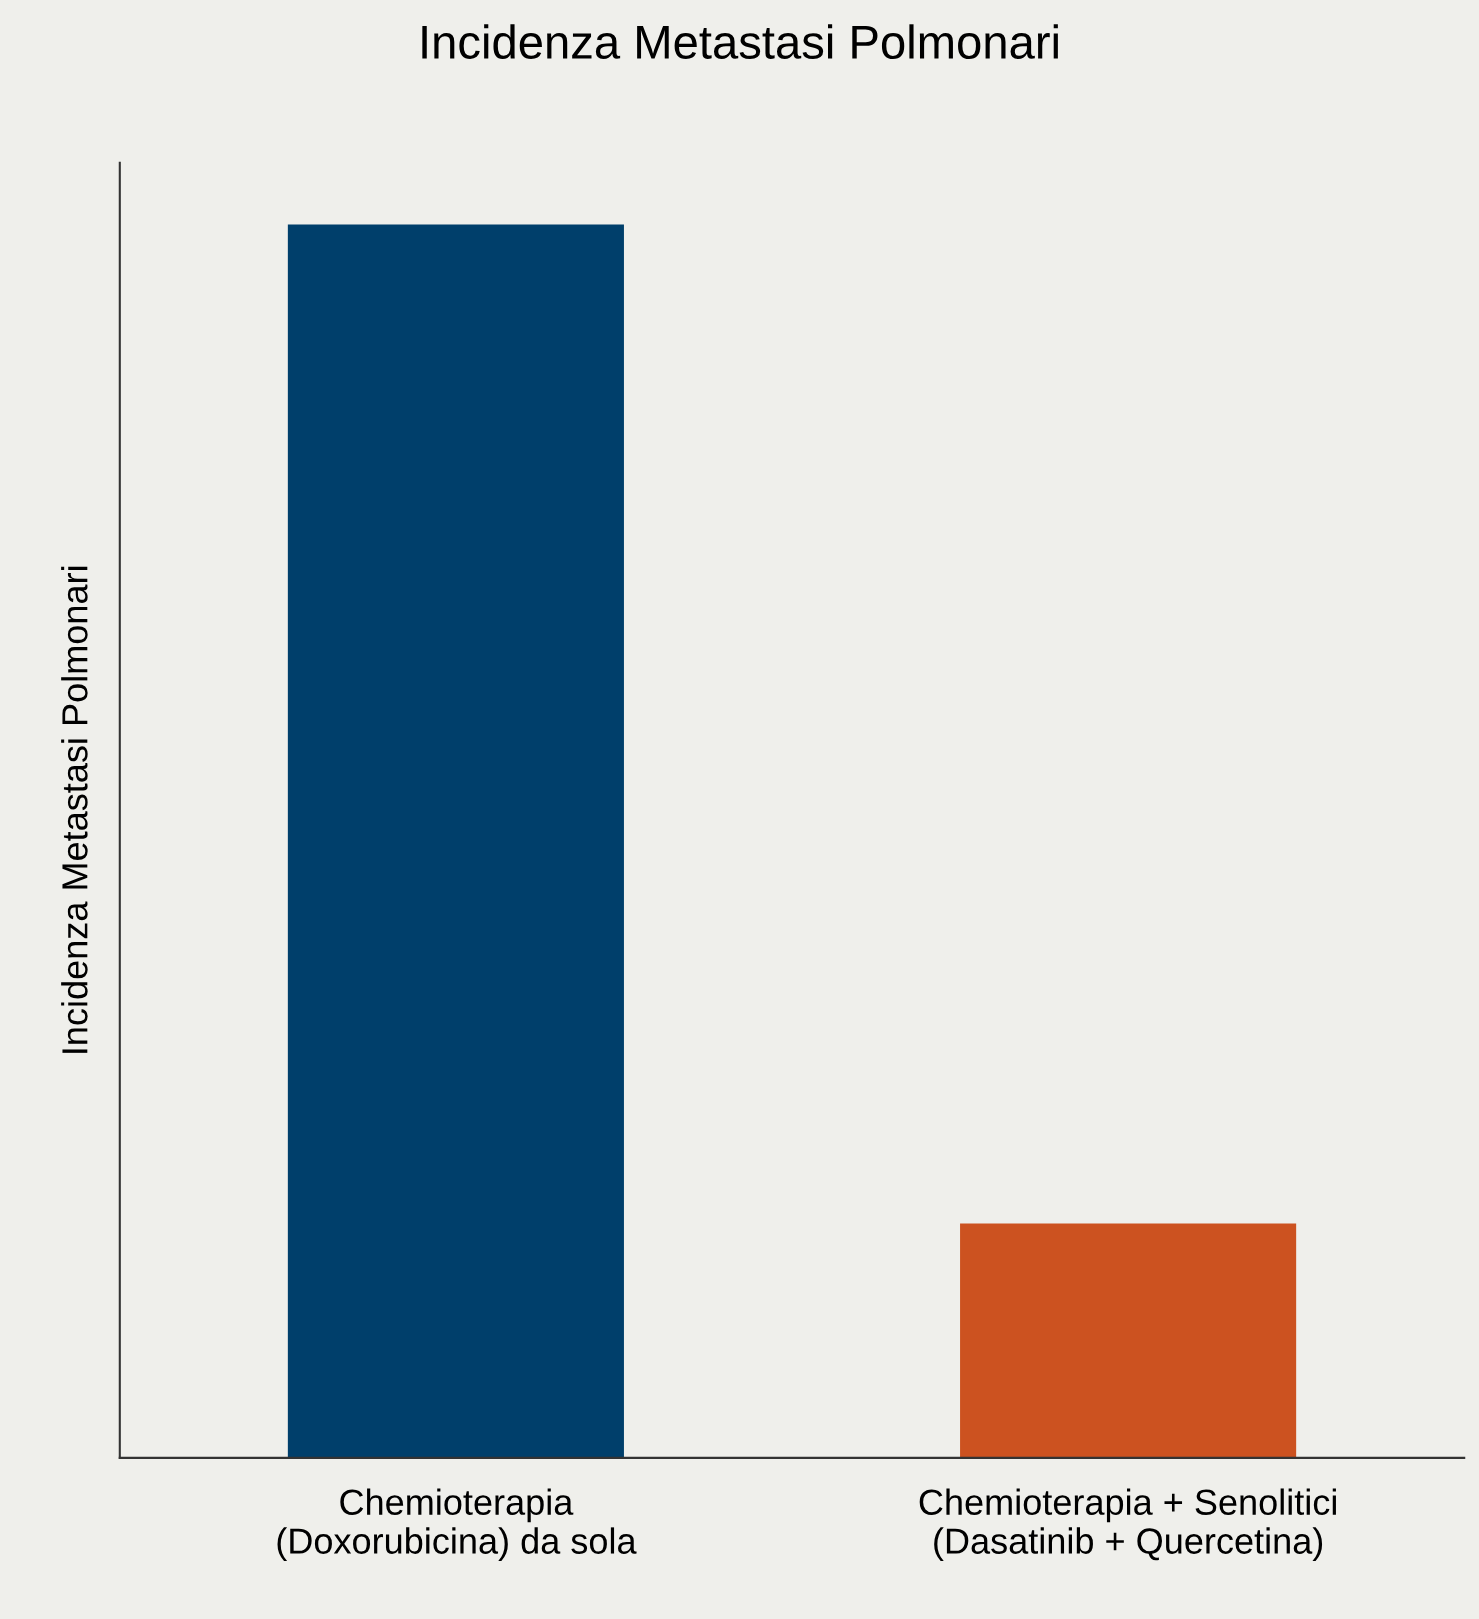  I want to click on x-tick-label: Chemioterapia (Doxorubicina) da sola, so click(457, 1525).